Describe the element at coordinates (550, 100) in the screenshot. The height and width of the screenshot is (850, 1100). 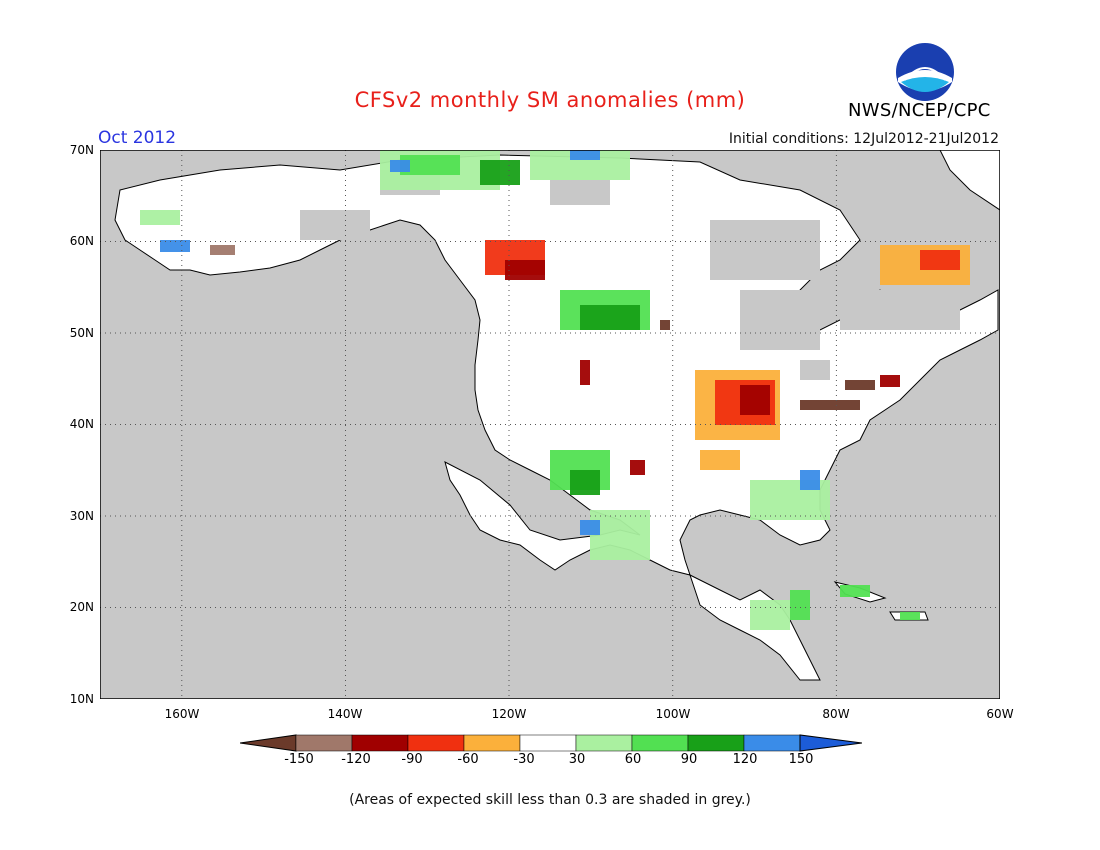
I see `map-title: CFSv2 monthly SM anomalies (mm)` at that location.